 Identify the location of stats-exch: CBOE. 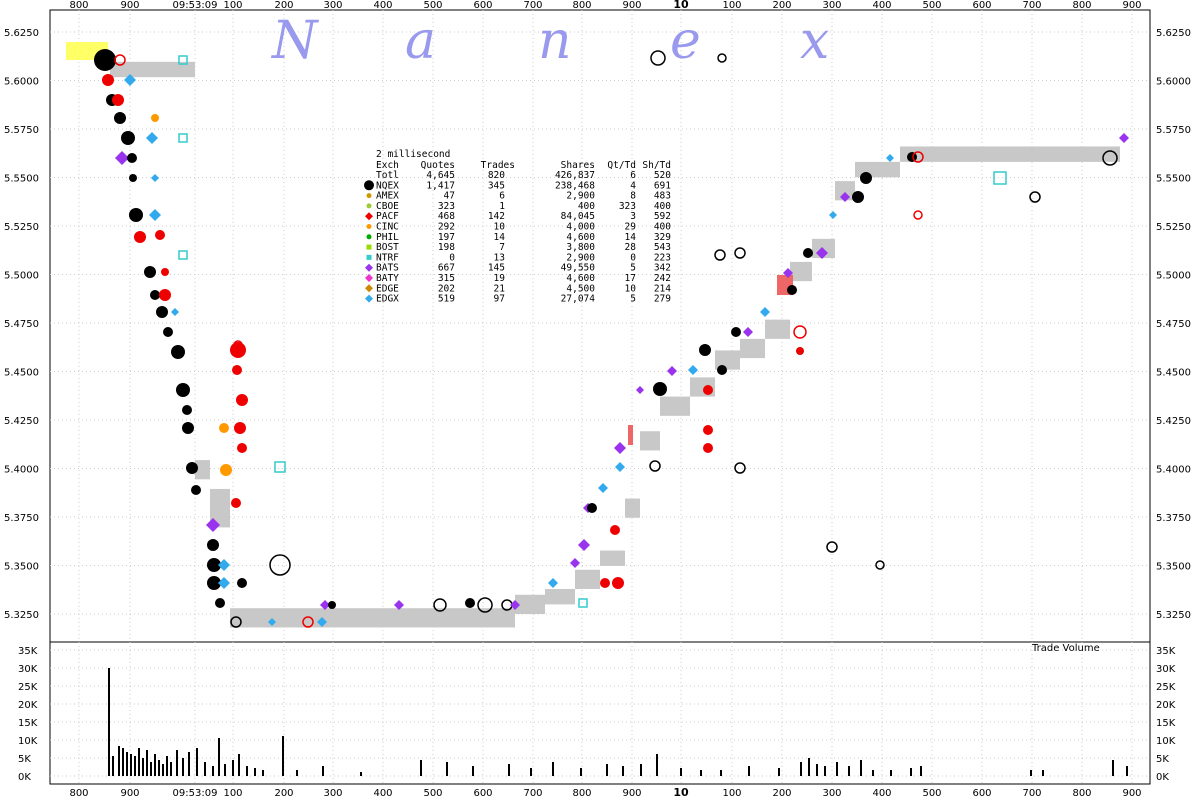
(387, 206).